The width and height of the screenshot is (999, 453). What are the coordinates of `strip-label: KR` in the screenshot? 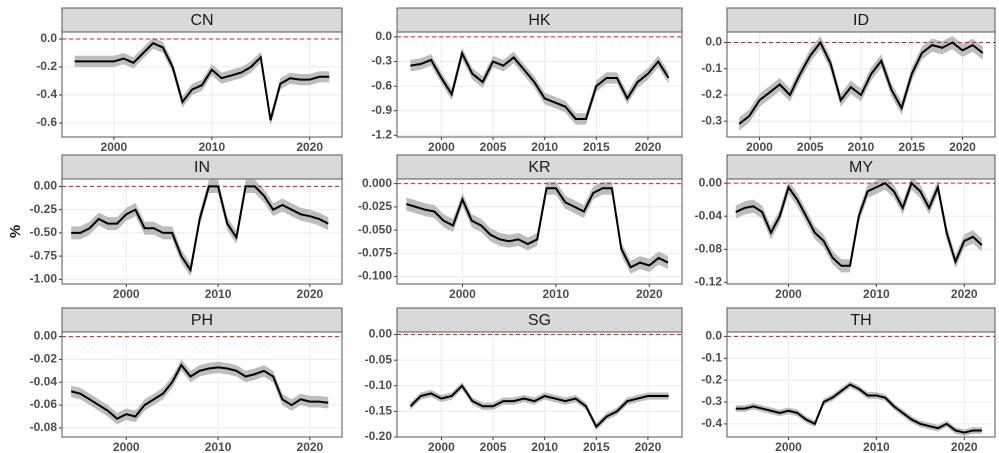 It's located at (539, 167).